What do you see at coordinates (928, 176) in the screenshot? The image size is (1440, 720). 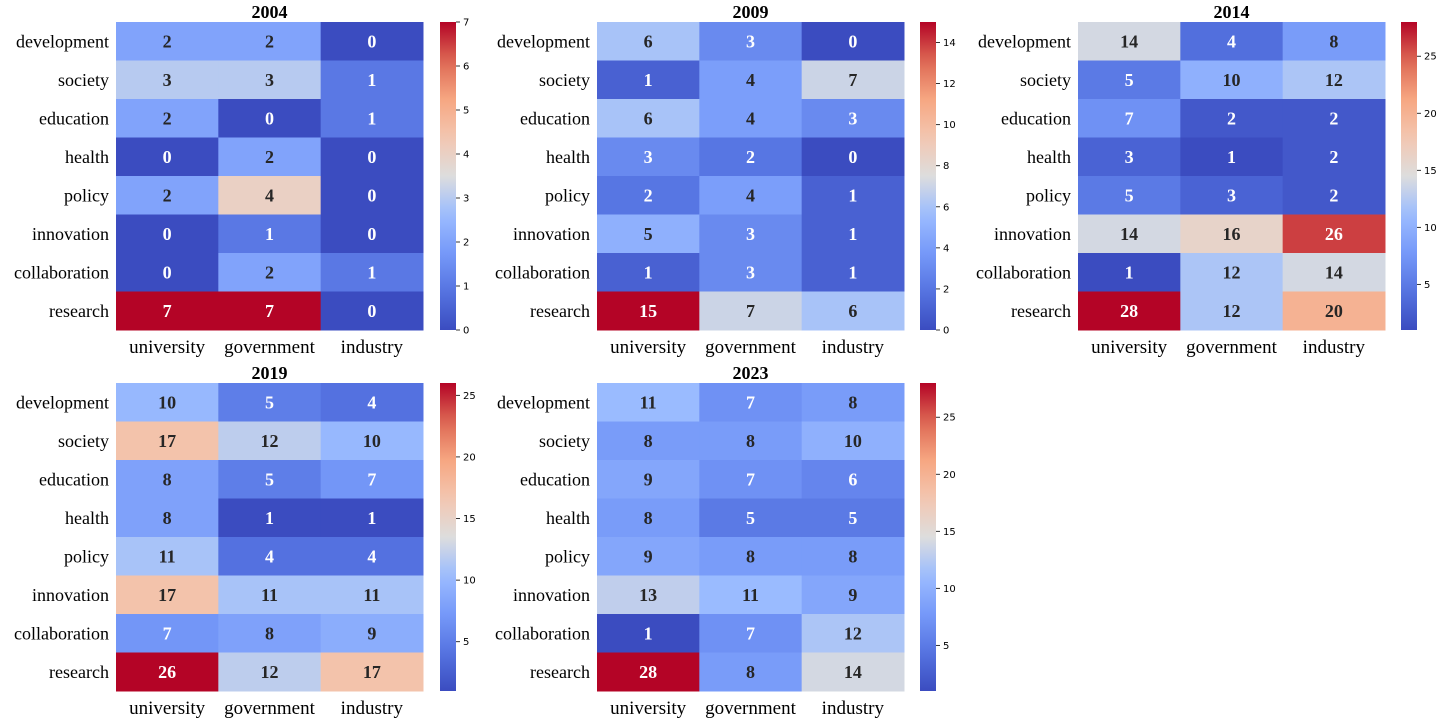 I see `colorbar` at bounding box center [928, 176].